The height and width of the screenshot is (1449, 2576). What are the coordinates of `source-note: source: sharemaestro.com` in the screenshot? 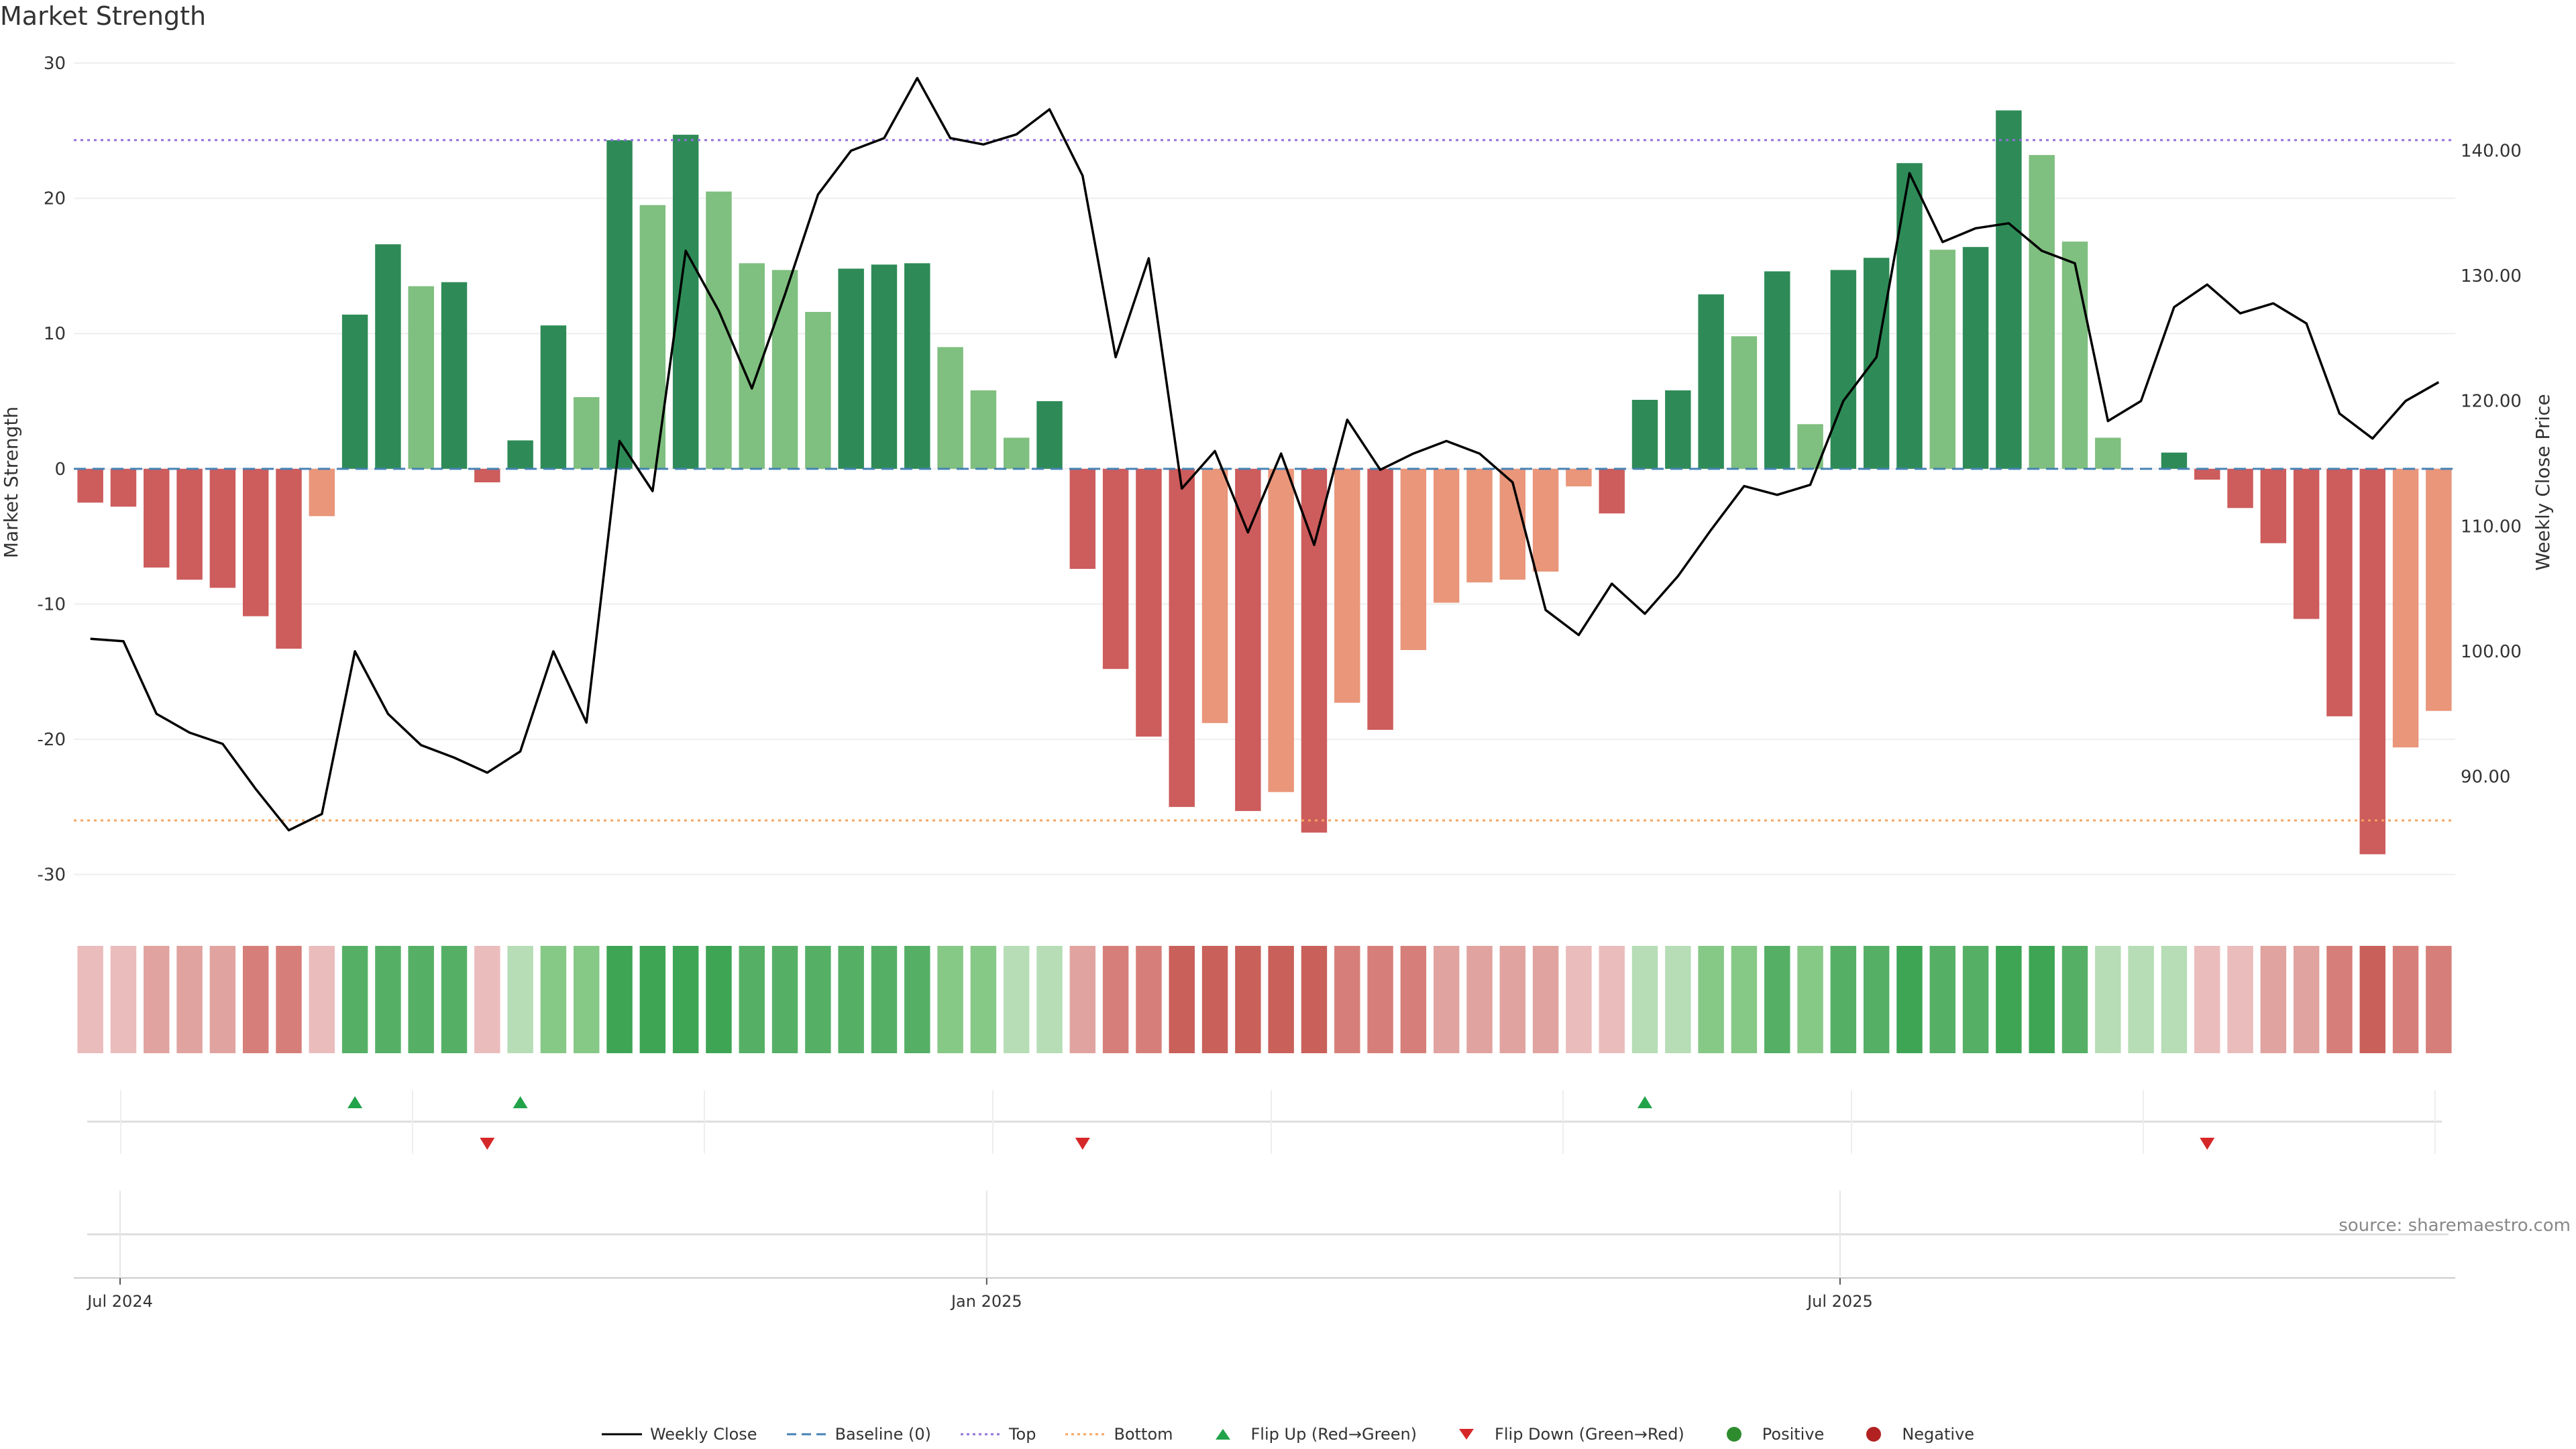 It's located at (2455, 1226).